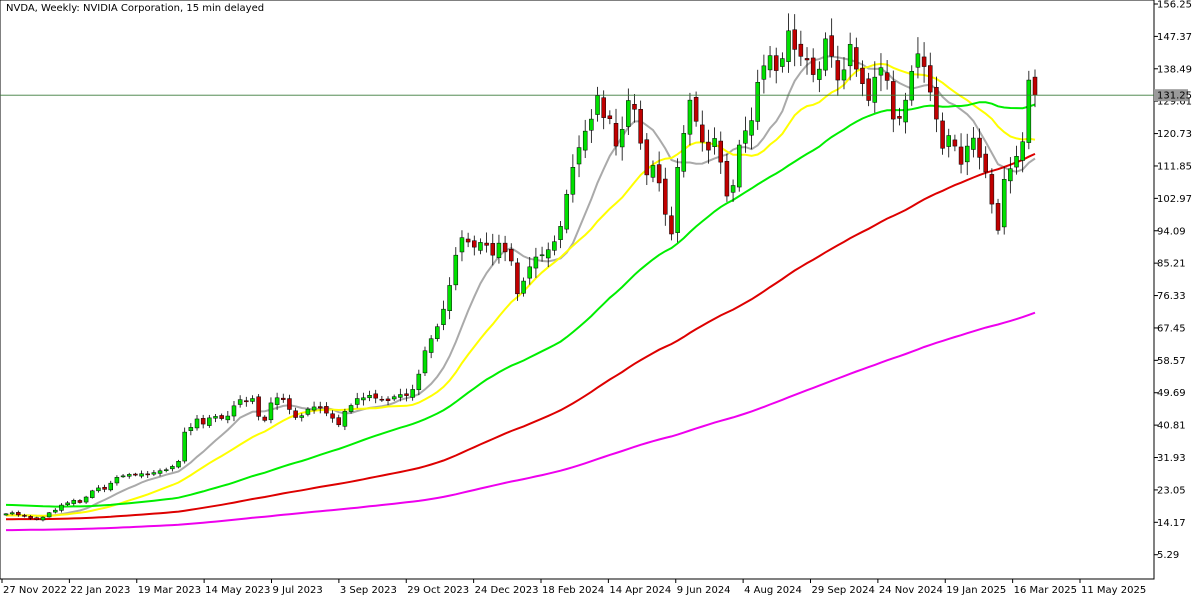 Image resolution: width=1200 pixels, height=600 pixels. Describe the element at coordinates (1171, 361) in the screenshot. I see `y-tick-label: 58.57` at that location.